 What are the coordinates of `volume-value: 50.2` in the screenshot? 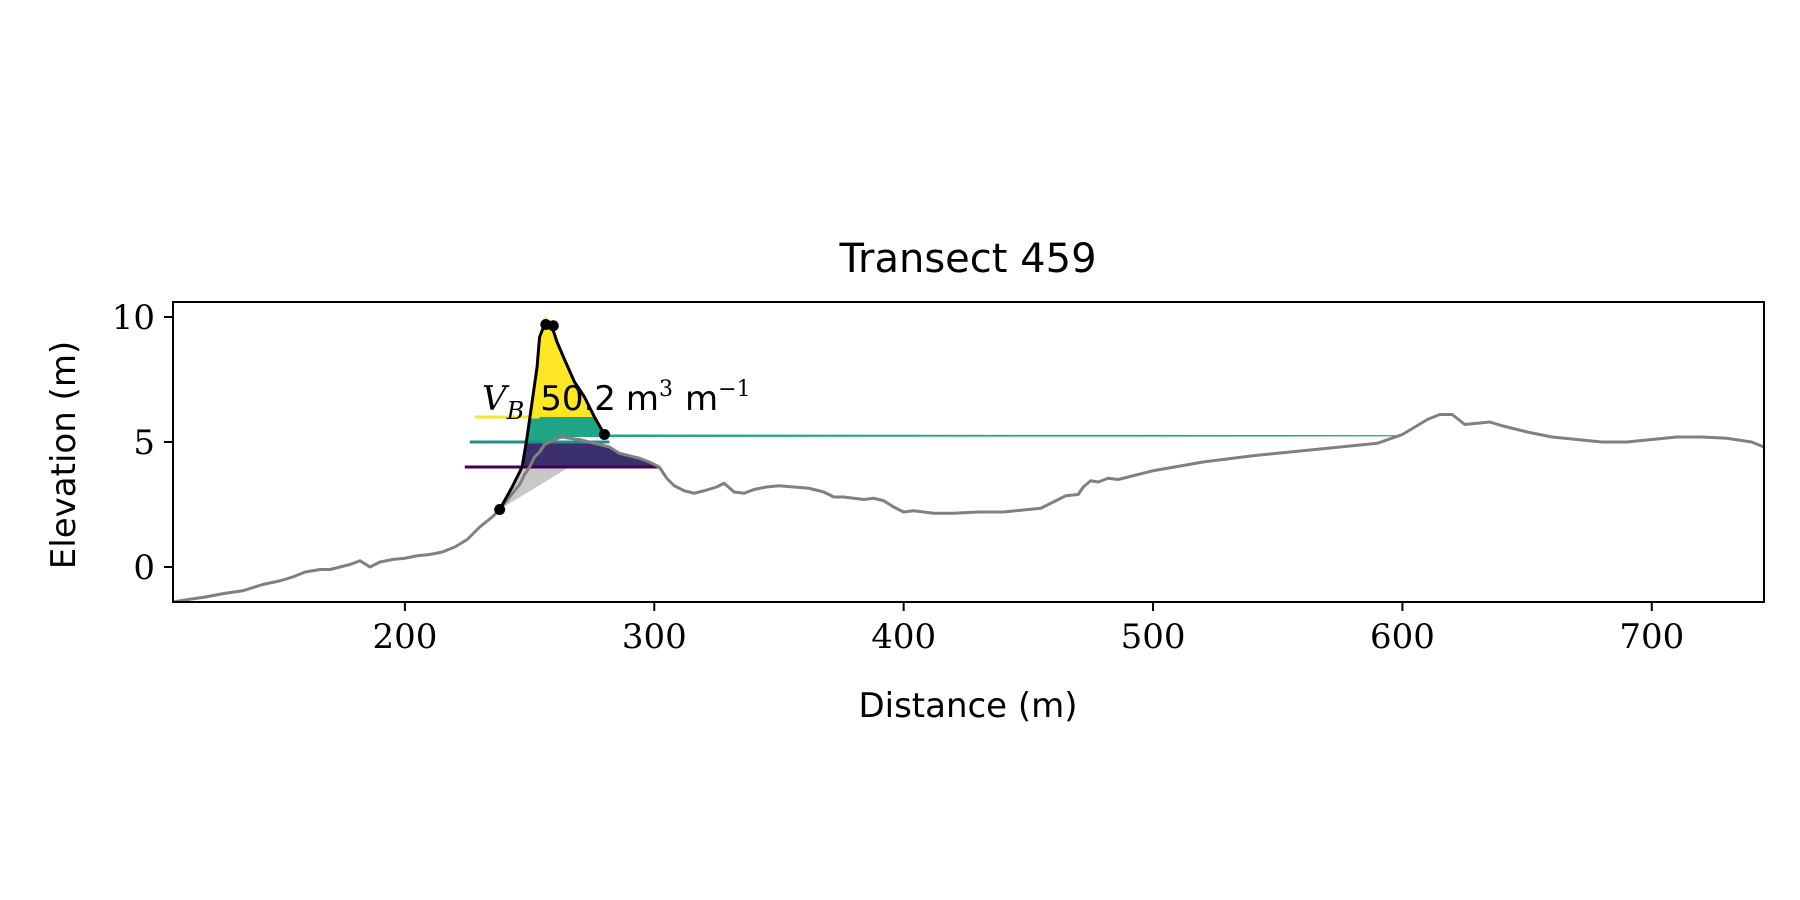 It's located at (578, 399).